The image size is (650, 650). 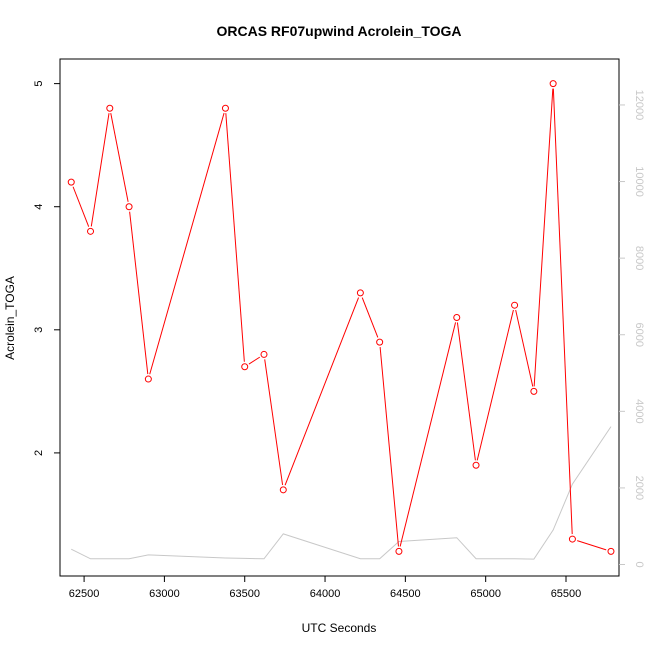 I want to click on y2-tick-label-0: 0, so click(x=639, y=564).